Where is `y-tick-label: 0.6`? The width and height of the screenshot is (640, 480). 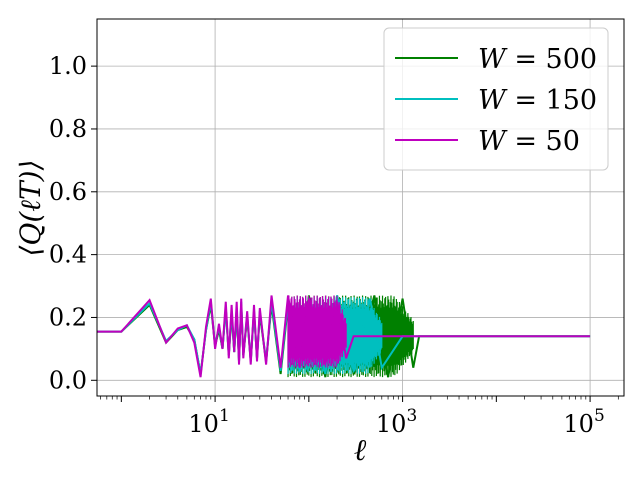
y-tick-label: 0.6 is located at coordinates (68, 192).